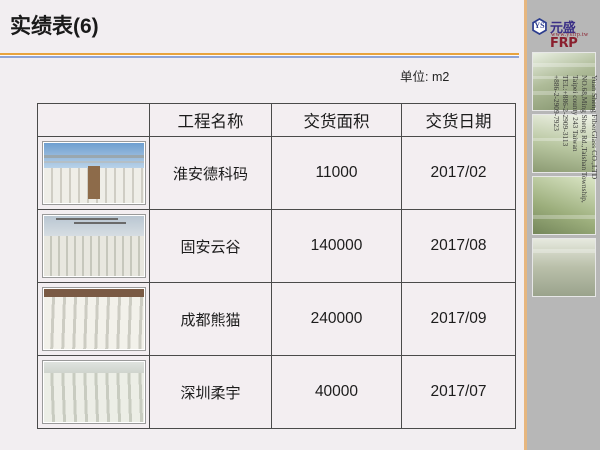 This screenshot has height=450, width=600. I want to click on cell-delivery-area: 140000, so click(336, 246).